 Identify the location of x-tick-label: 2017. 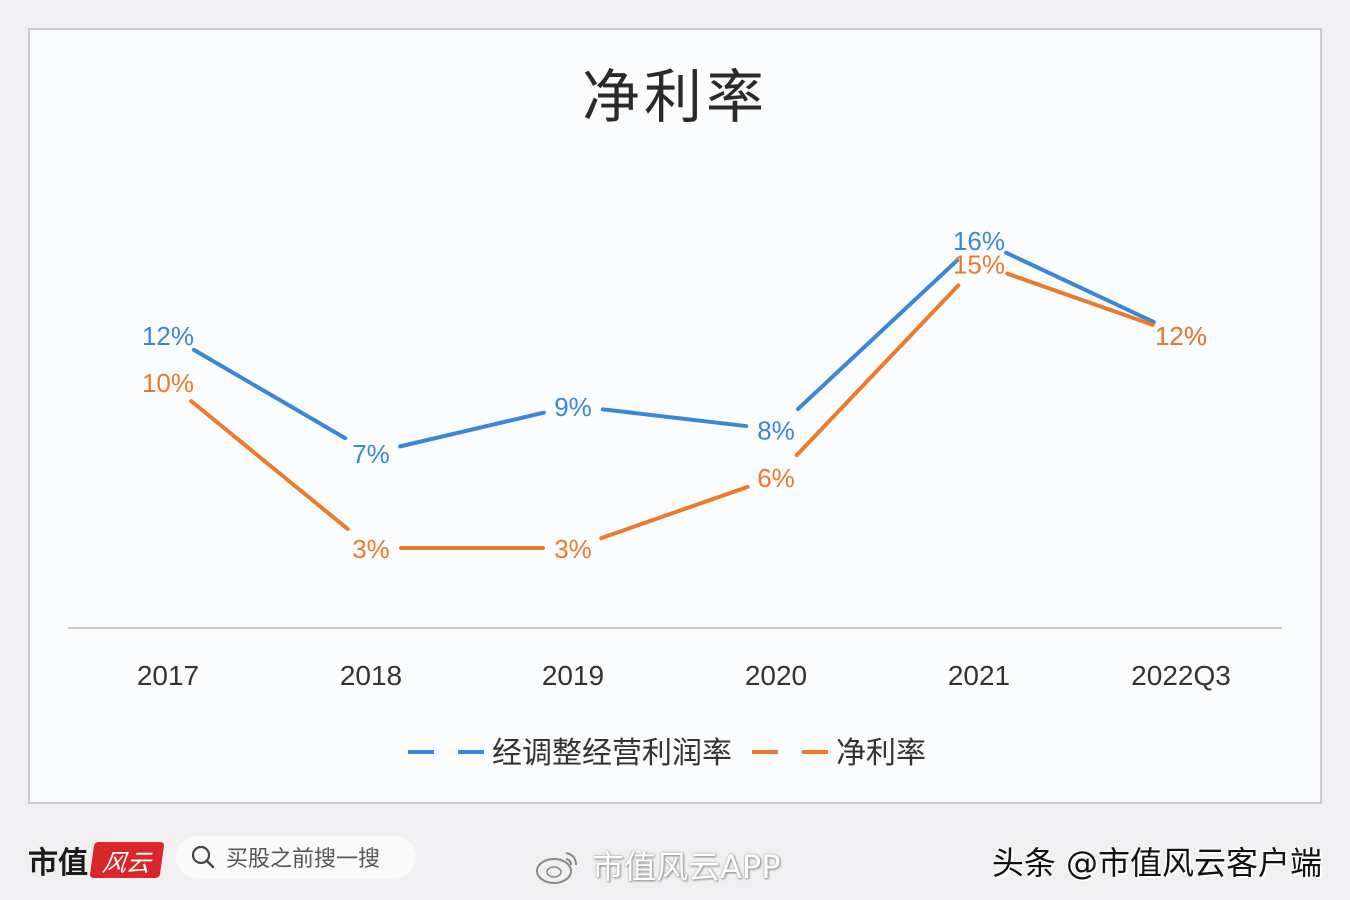
(168, 675).